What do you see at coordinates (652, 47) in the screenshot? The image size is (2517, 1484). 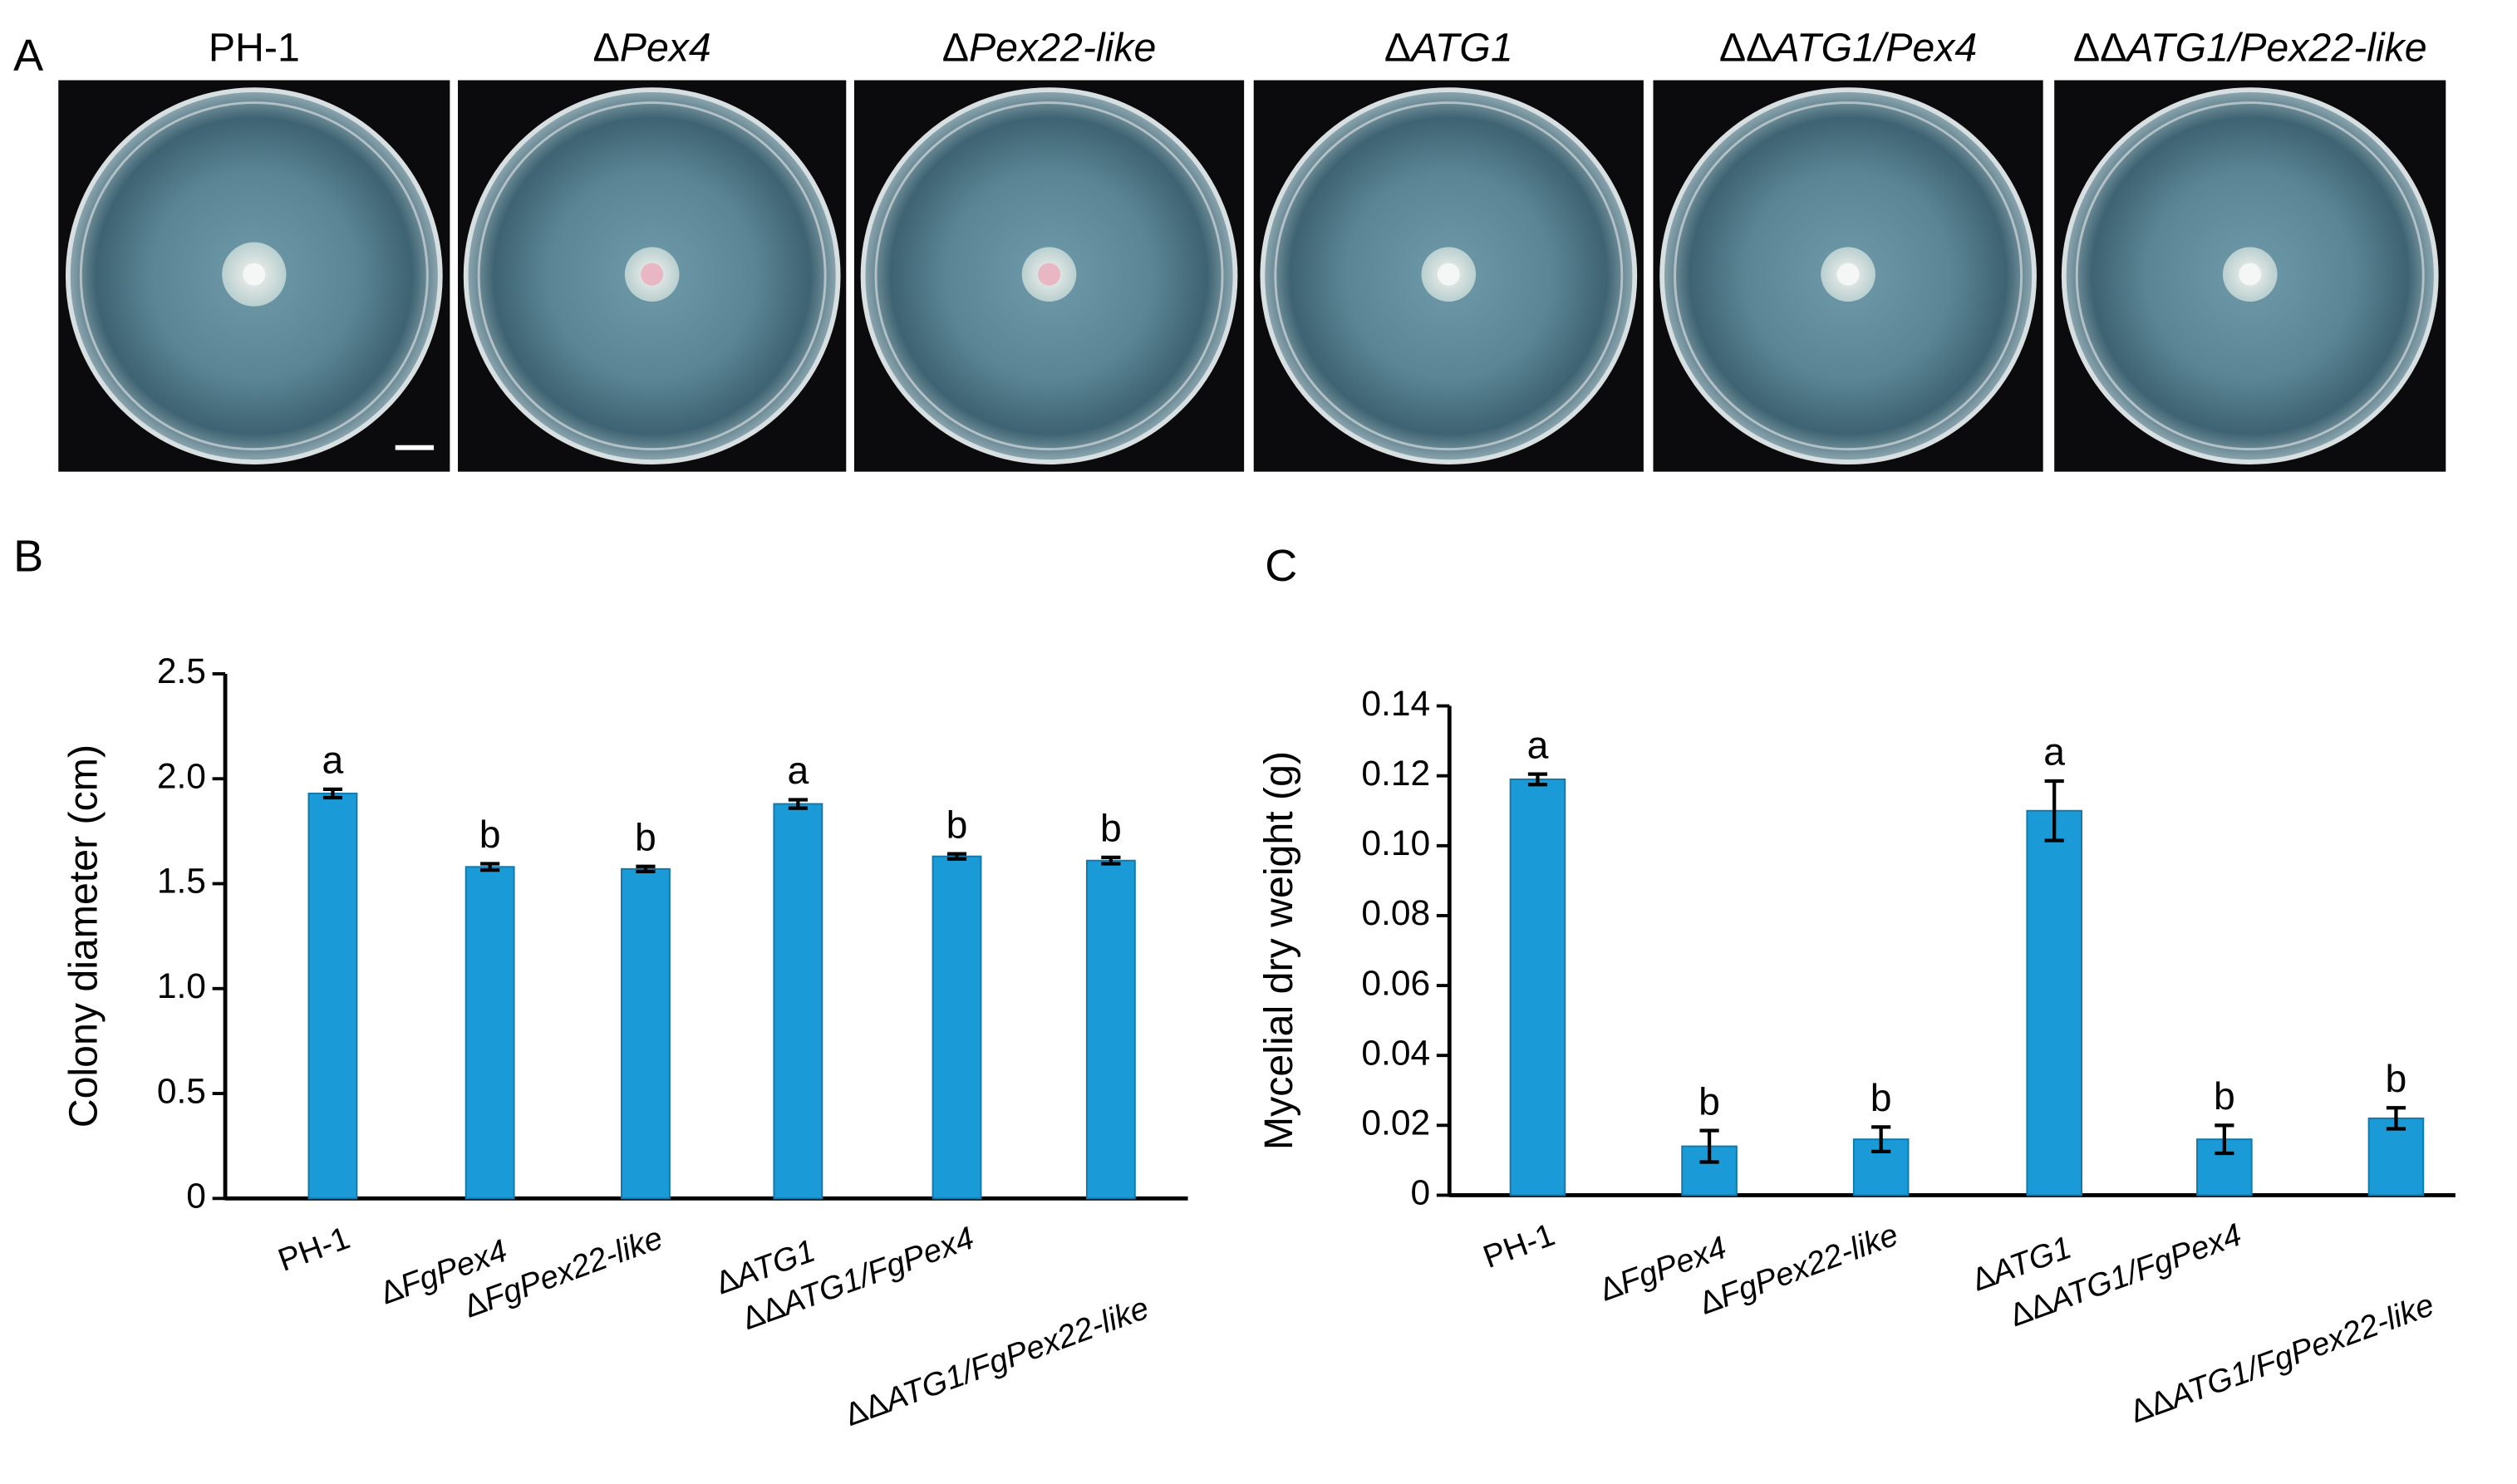 I see `plate-label: ΔPex4` at bounding box center [652, 47].